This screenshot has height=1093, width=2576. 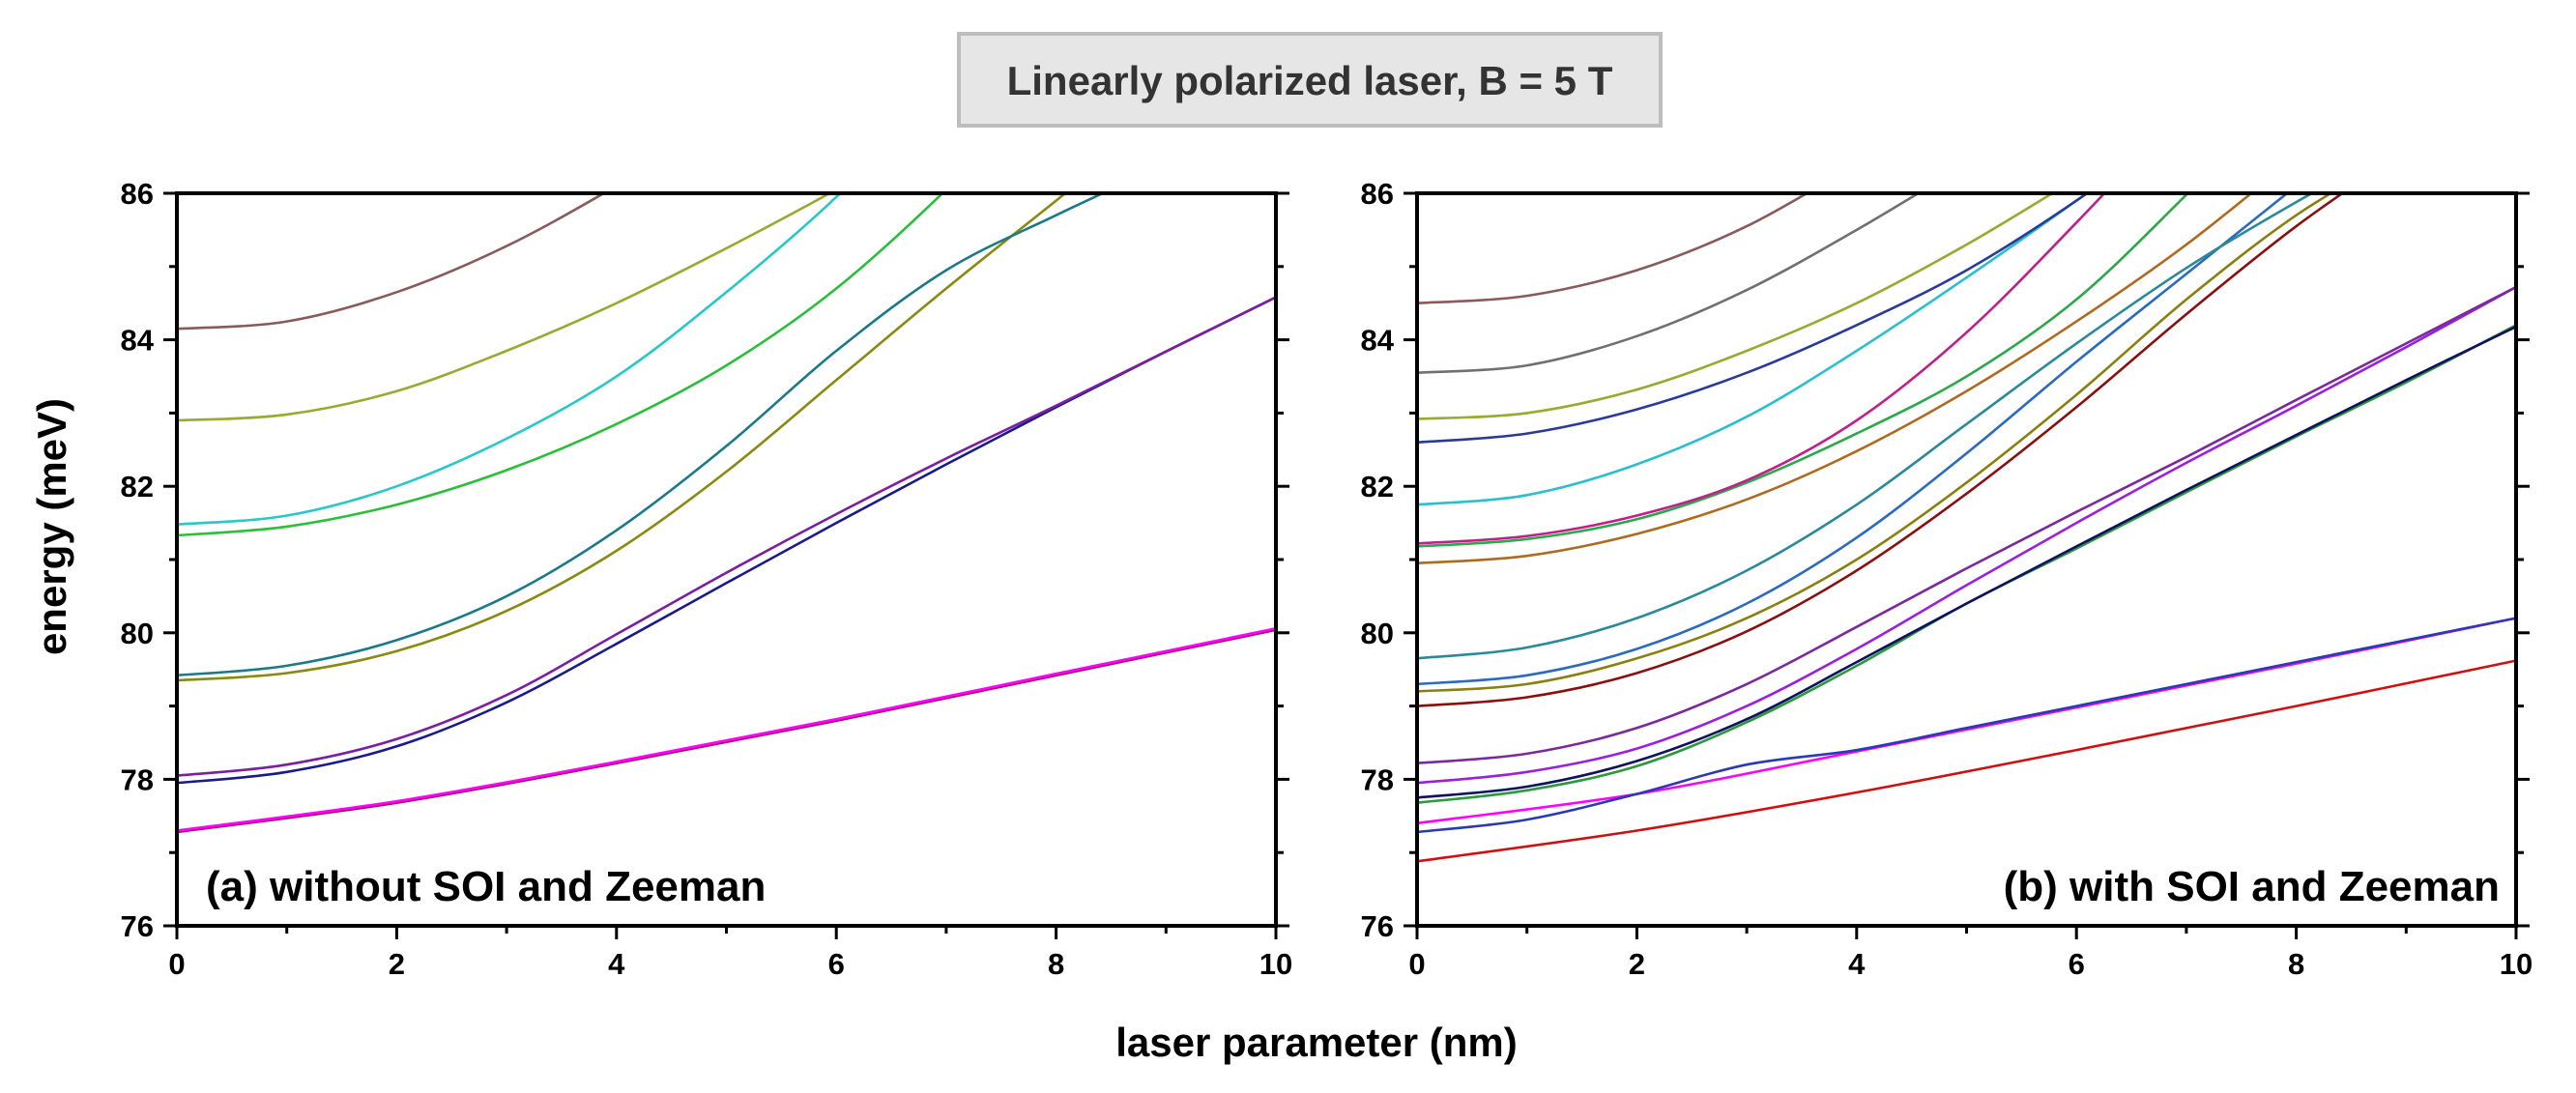 What do you see at coordinates (2077, 964) in the screenshot?
I see `panel-b-x-tick-label: 6` at bounding box center [2077, 964].